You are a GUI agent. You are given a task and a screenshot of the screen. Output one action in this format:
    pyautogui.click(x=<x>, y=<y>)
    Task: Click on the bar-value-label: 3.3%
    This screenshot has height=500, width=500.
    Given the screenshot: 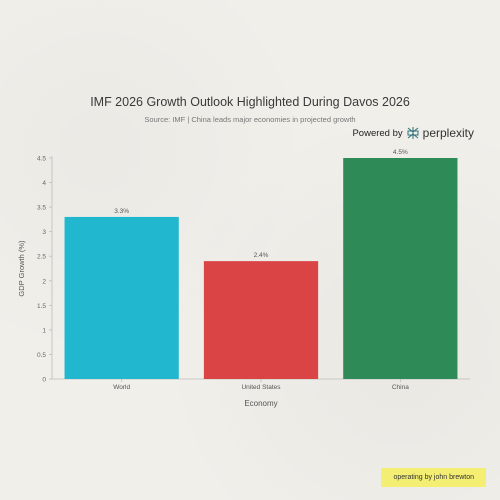 What is the action you would take?
    pyautogui.click(x=121, y=211)
    